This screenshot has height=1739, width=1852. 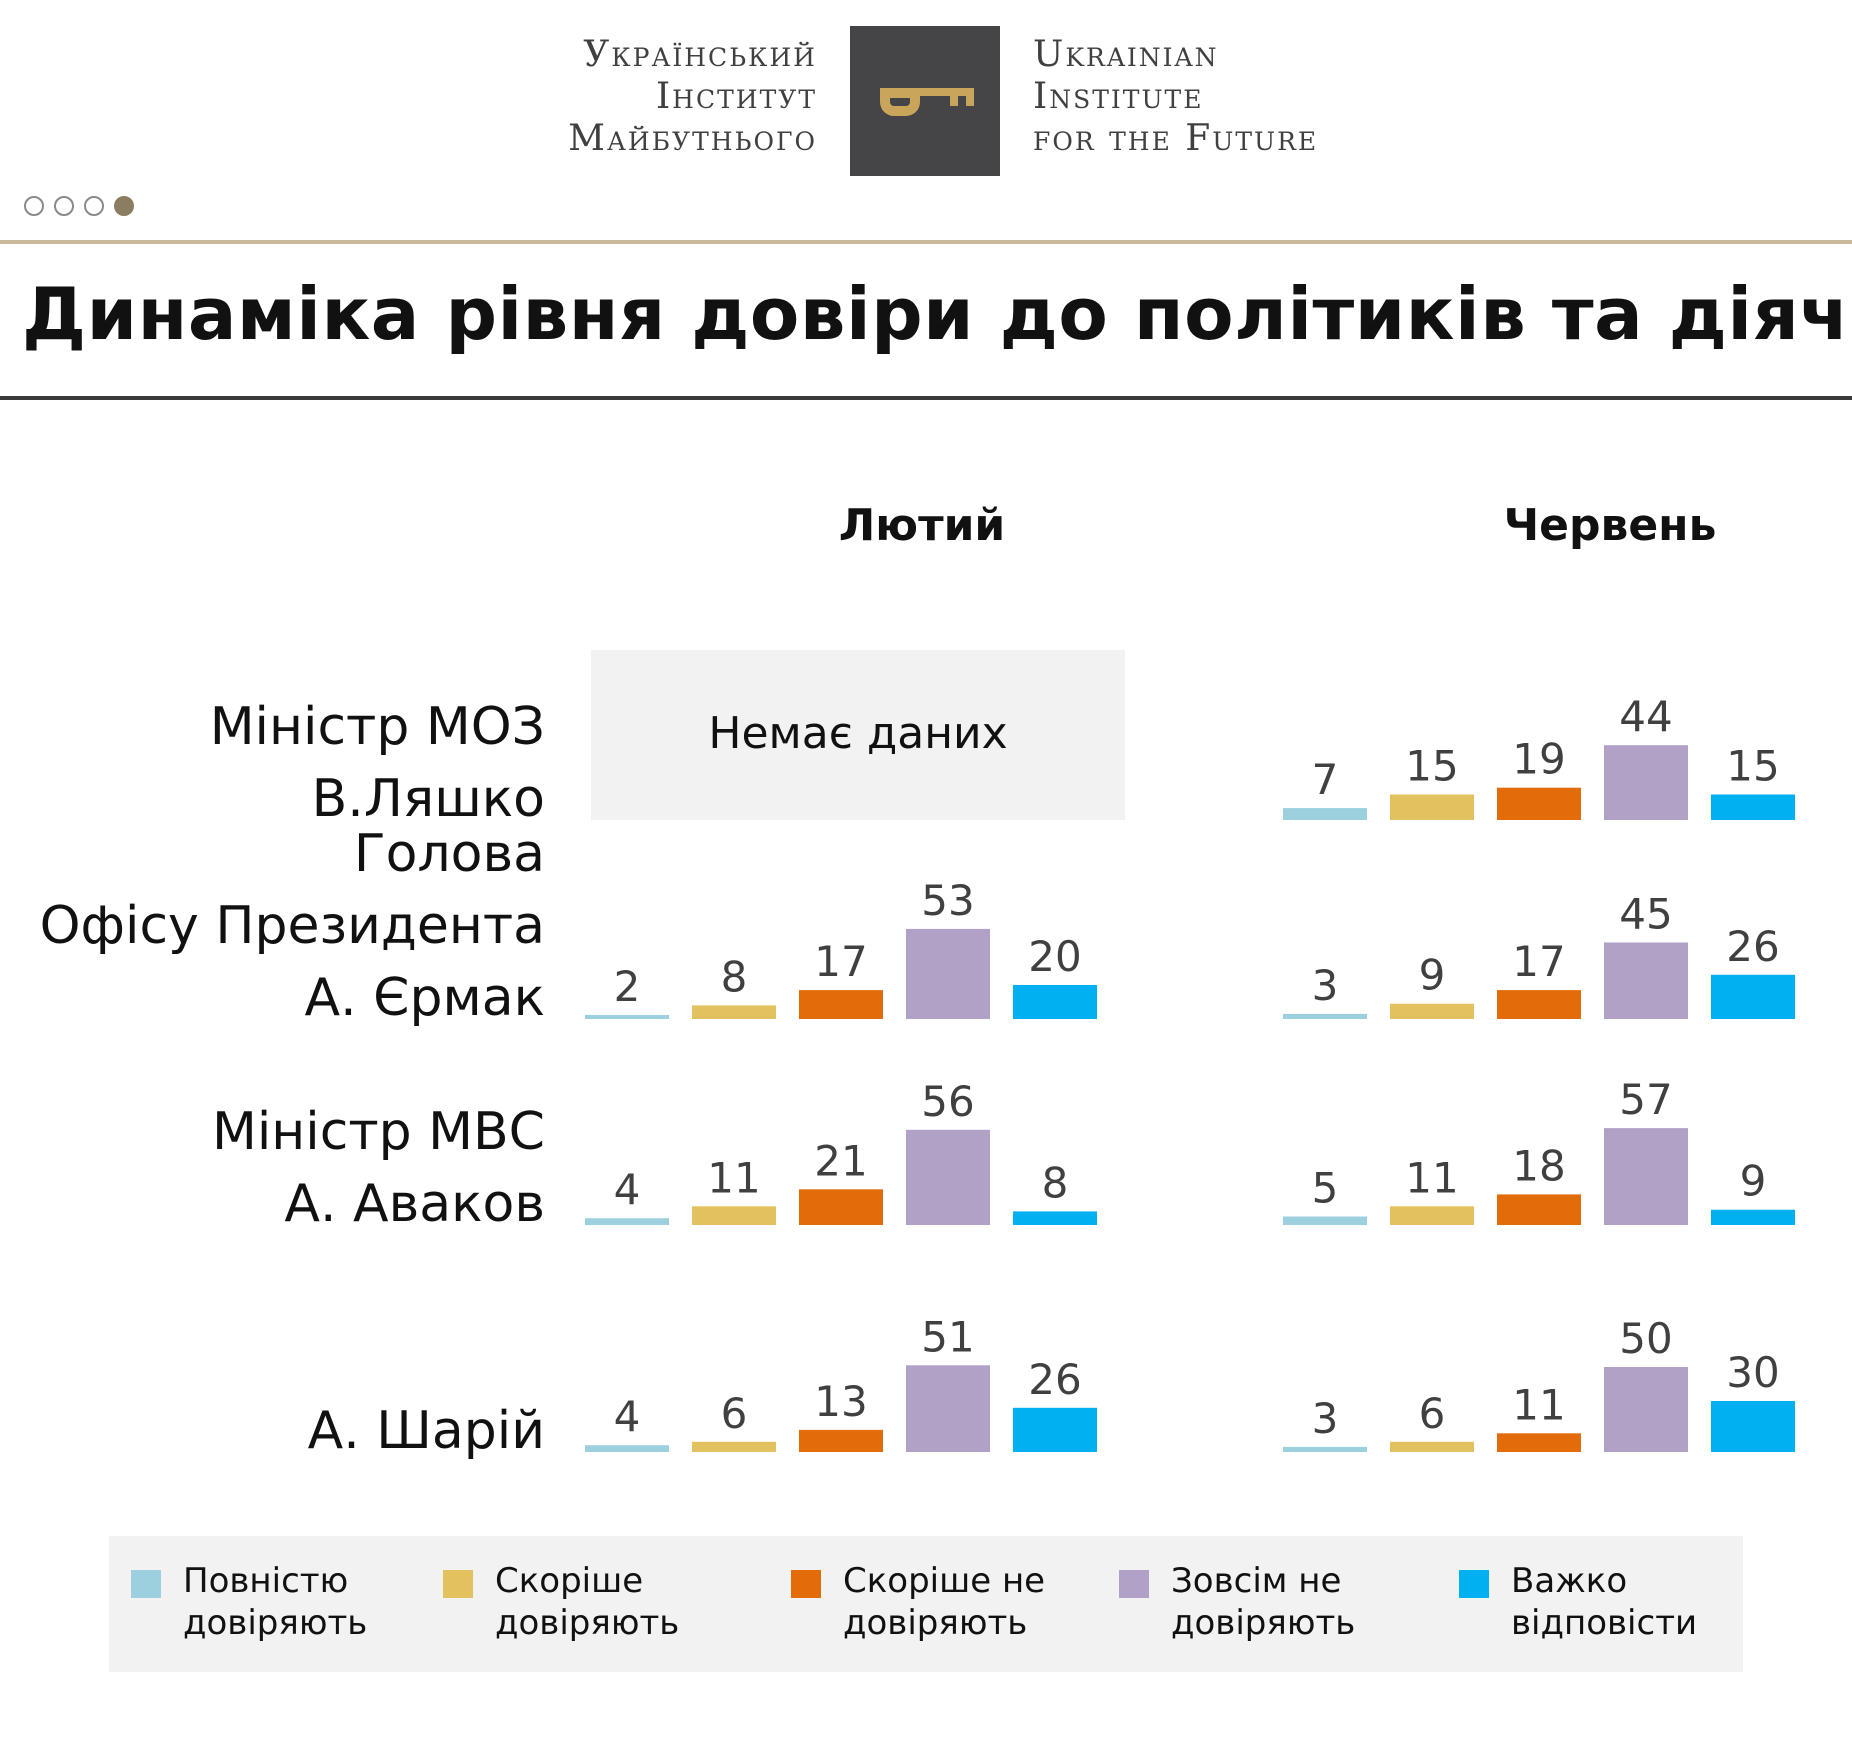 I want to click on row-label: Голова, so click(x=449, y=854).